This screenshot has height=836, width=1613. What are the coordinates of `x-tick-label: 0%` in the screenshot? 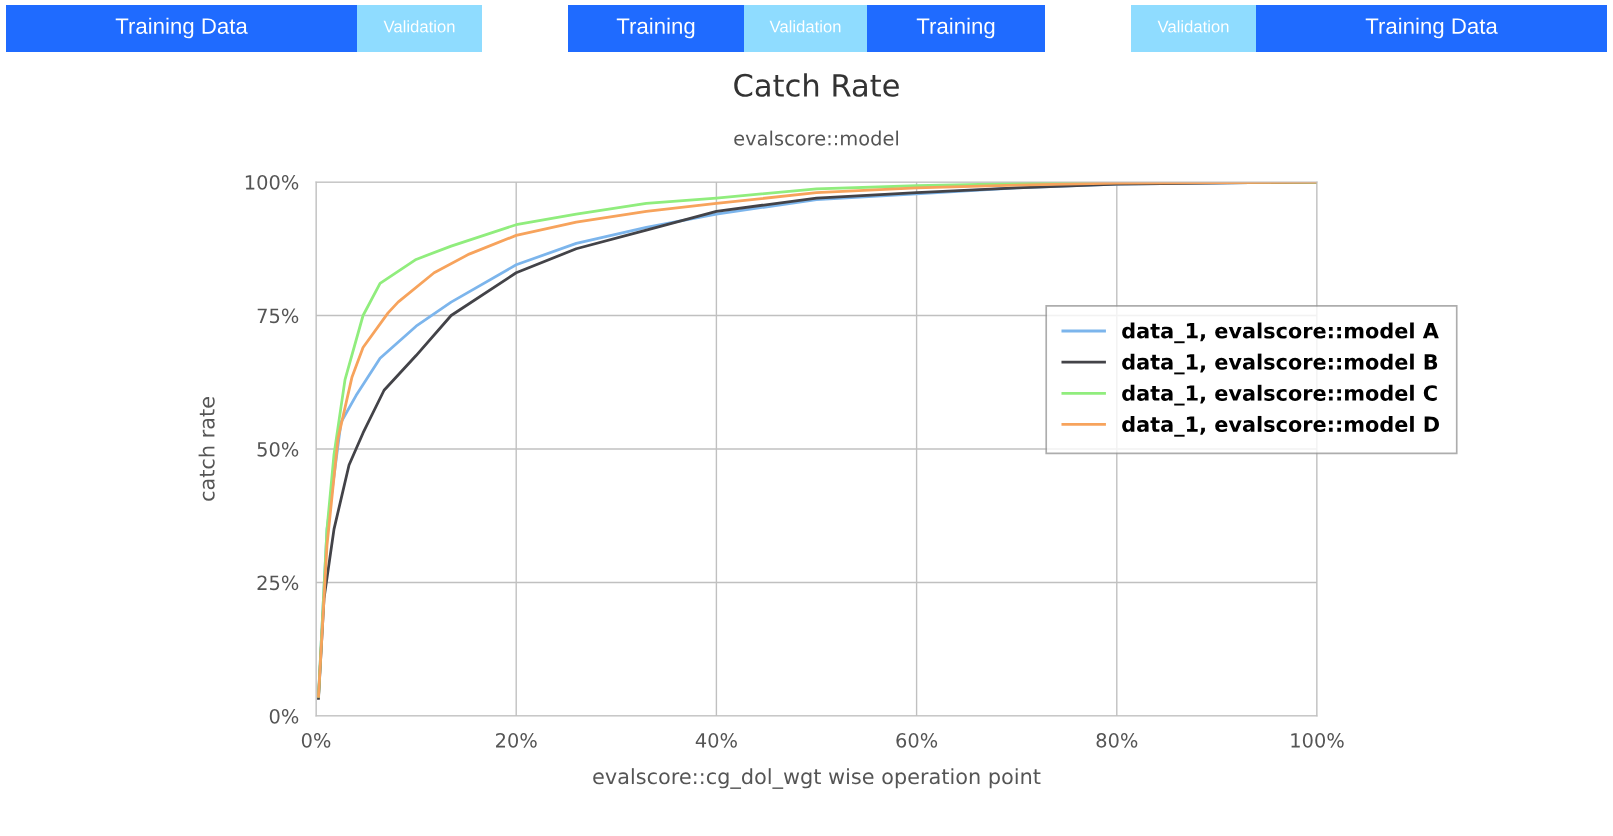 It's located at (316, 740).